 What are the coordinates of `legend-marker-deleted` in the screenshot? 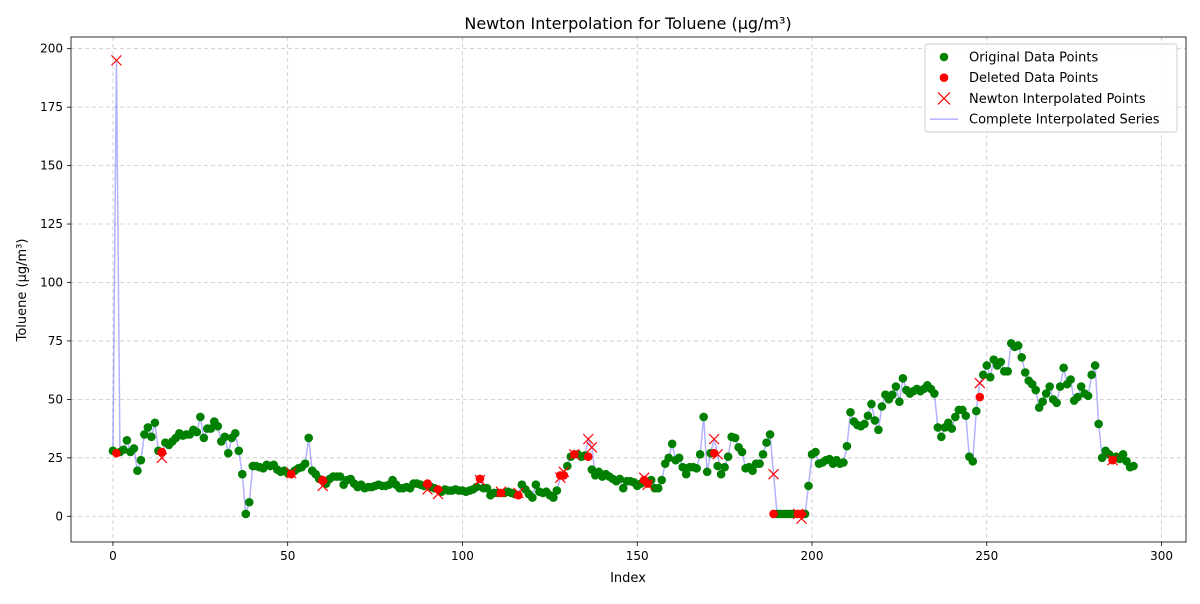 It's located at (944, 77).